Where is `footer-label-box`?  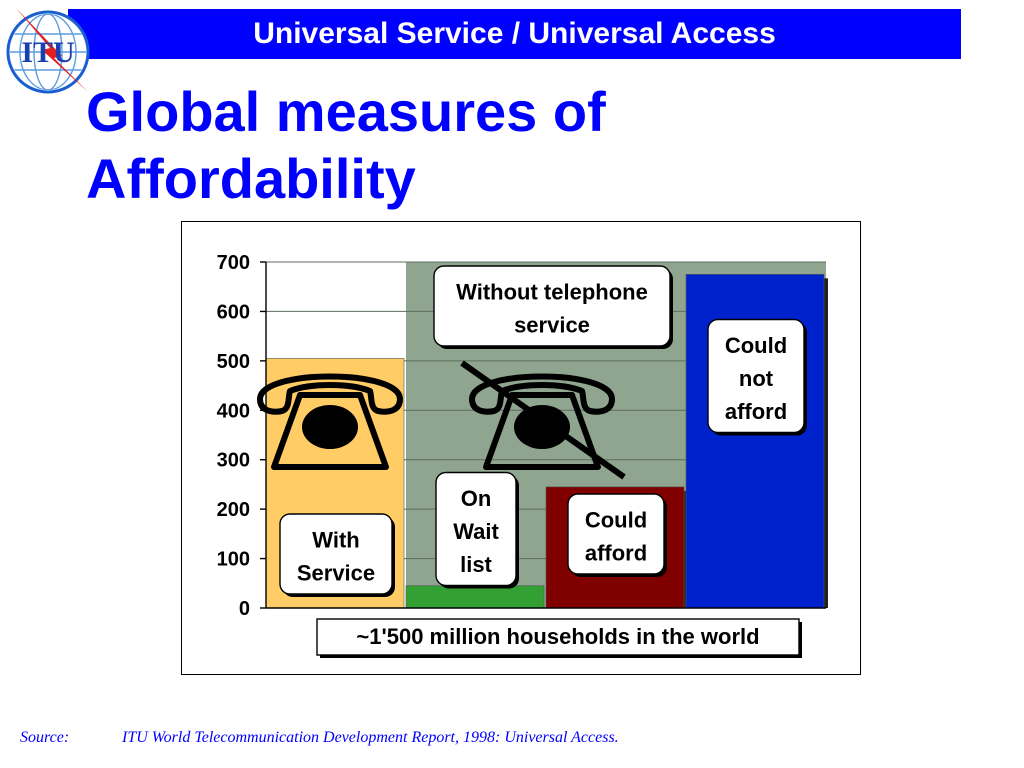 footer-label-box is located at coordinates (558, 637).